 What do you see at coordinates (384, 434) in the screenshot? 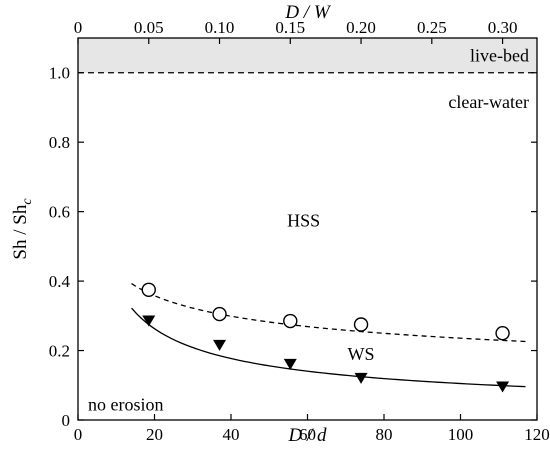
I see `x-tick-label: 80` at bounding box center [384, 434].